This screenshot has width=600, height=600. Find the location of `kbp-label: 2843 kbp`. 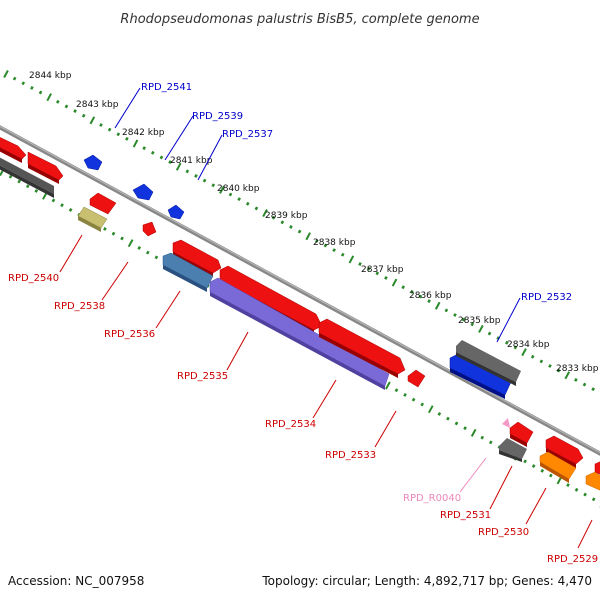

kbp-label: 2843 kbp is located at coordinates (97, 105).